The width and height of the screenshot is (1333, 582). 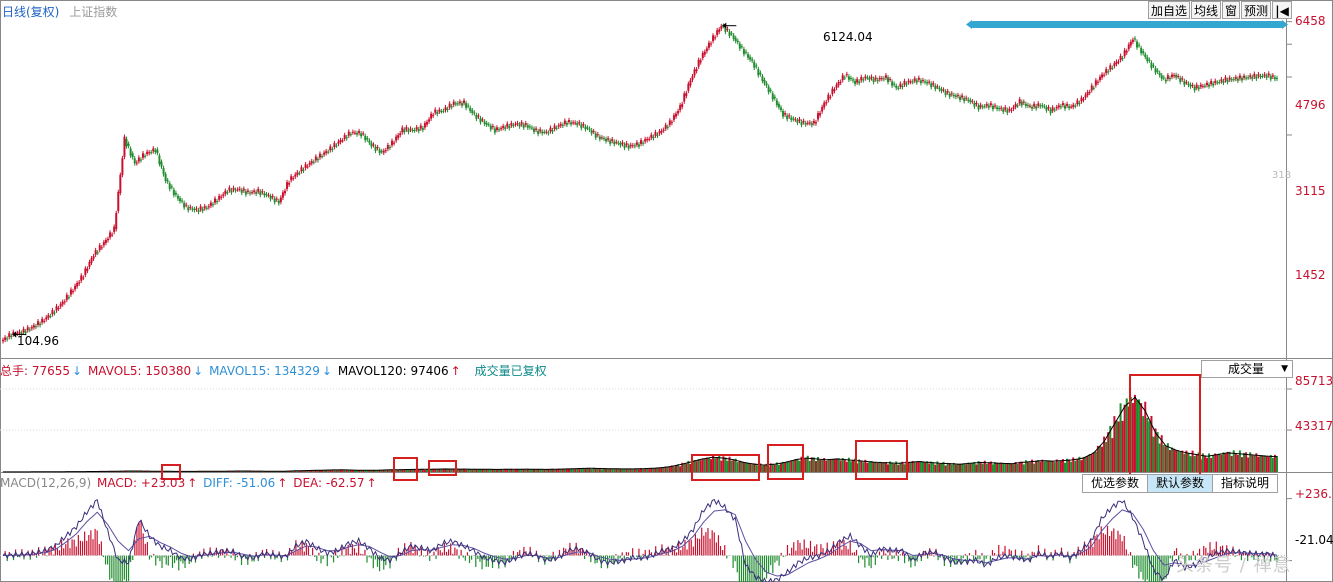 What do you see at coordinates (38, 341) in the screenshot?
I see `low-annotation: 104.96` at bounding box center [38, 341].